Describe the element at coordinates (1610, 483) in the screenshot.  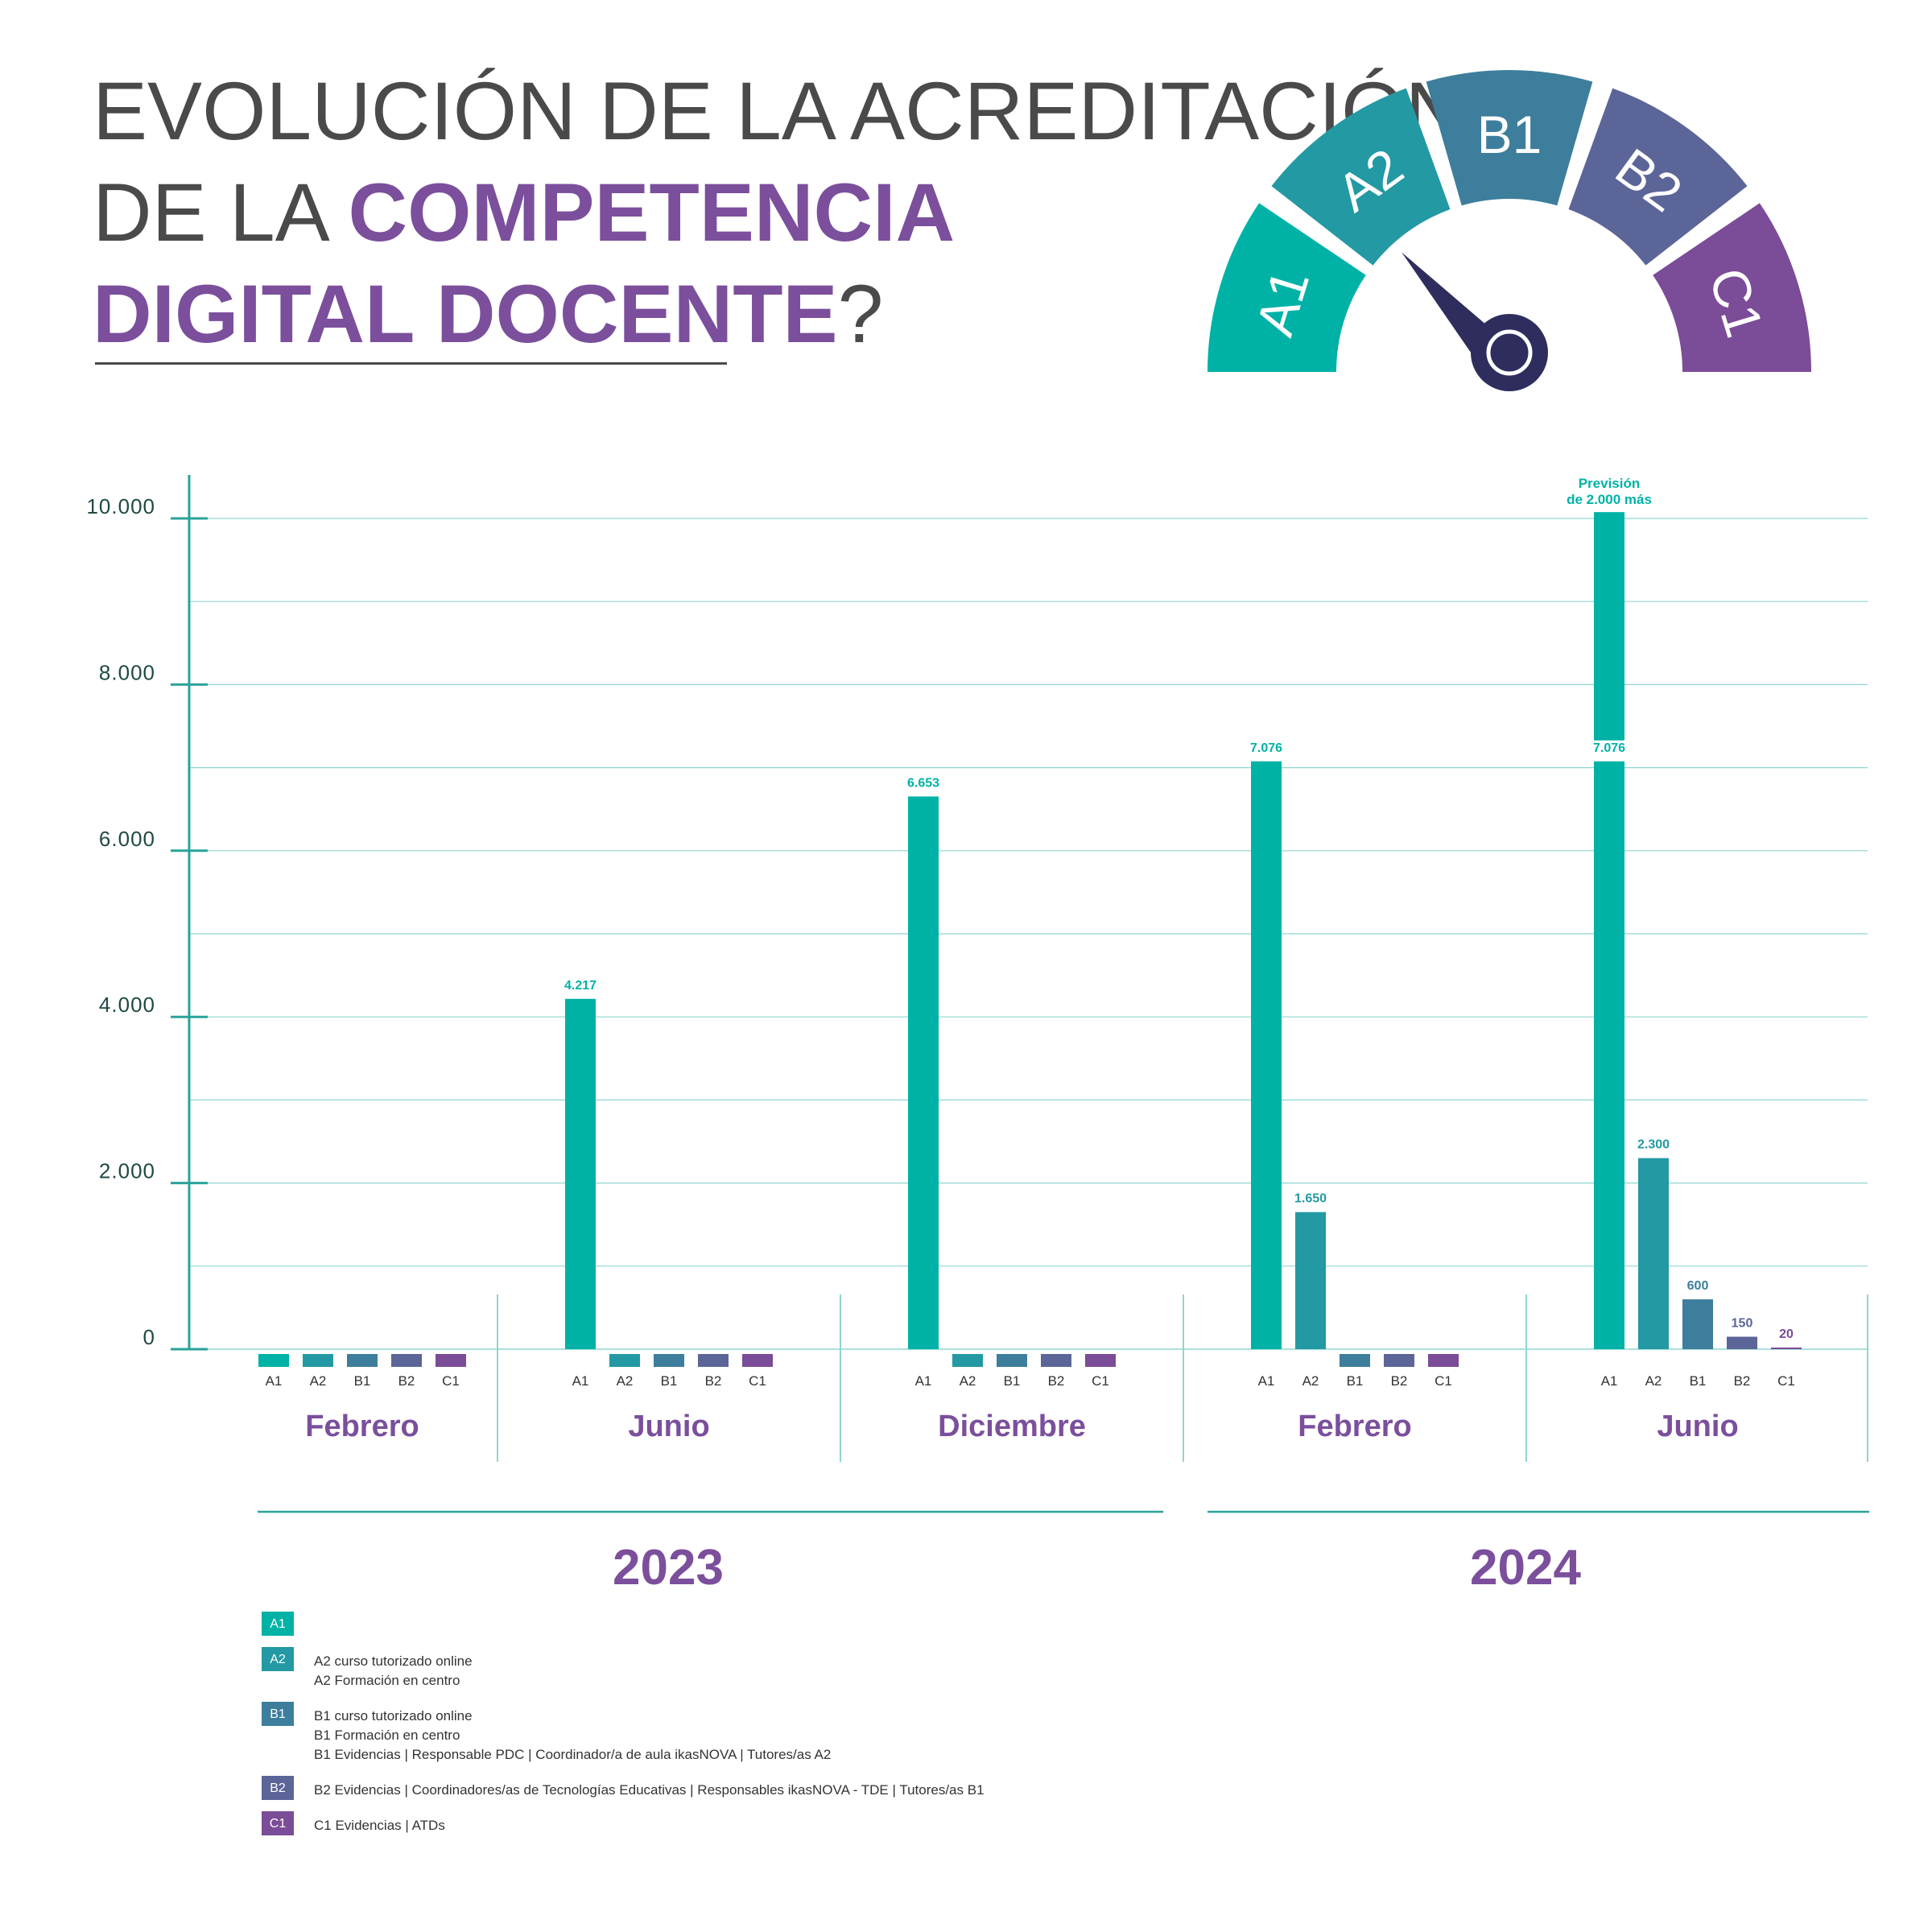
I see `forecast-label-line-1: Previsión` at that location.